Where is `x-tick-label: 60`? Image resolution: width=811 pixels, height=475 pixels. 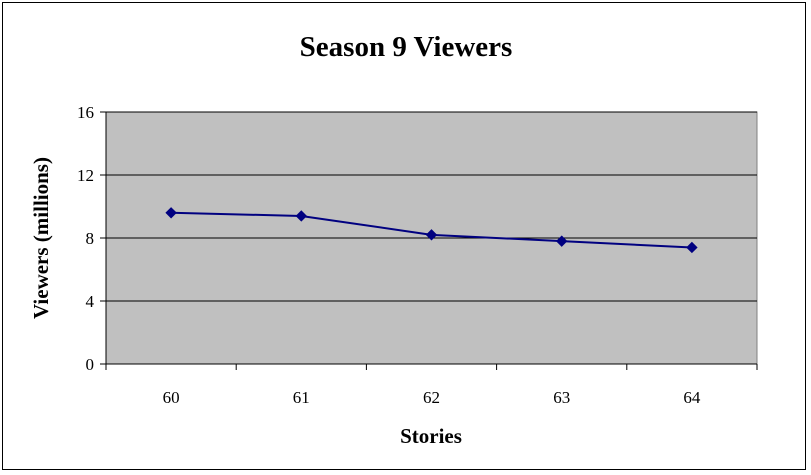
x-tick-label: 60 is located at coordinates (171, 397).